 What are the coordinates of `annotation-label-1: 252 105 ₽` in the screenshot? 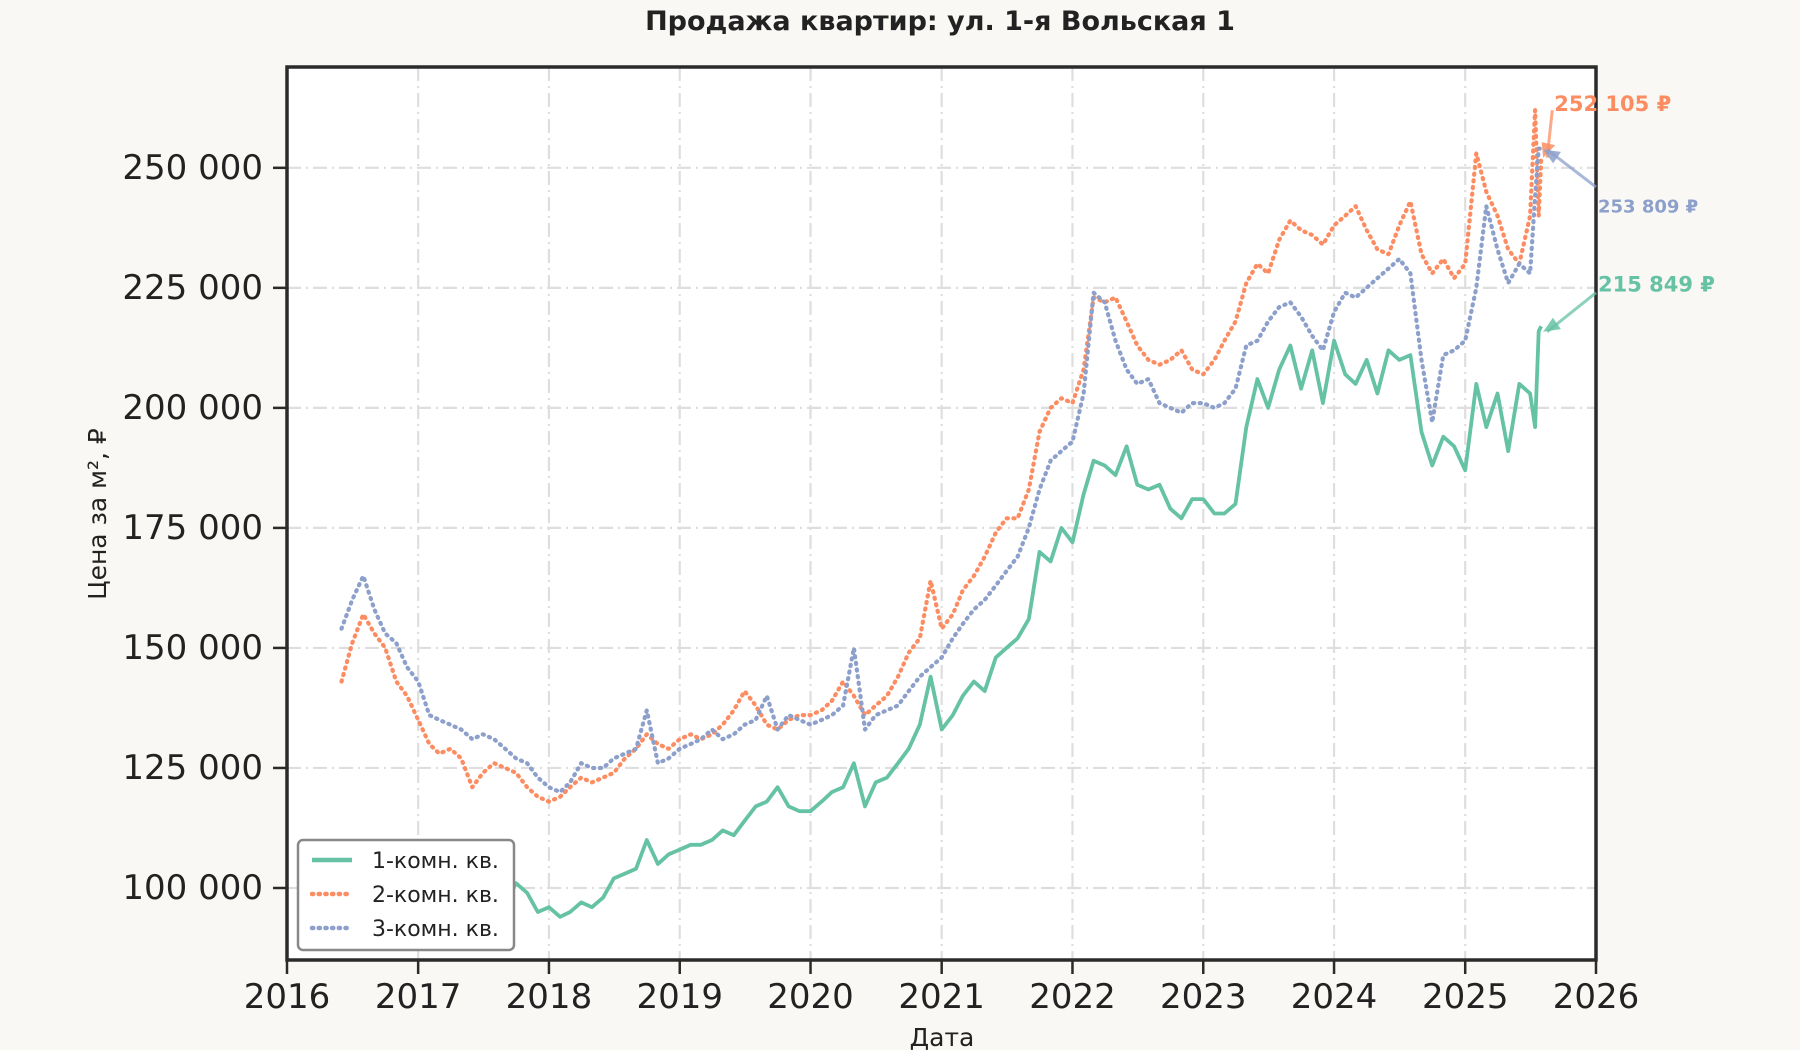 It's located at (1612, 104).